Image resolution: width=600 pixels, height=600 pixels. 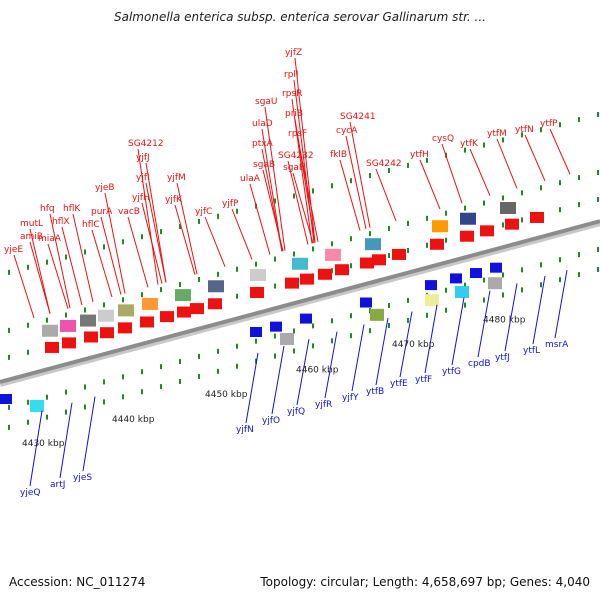 I want to click on gene-label-rplI: rplI, so click(x=291, y=75).